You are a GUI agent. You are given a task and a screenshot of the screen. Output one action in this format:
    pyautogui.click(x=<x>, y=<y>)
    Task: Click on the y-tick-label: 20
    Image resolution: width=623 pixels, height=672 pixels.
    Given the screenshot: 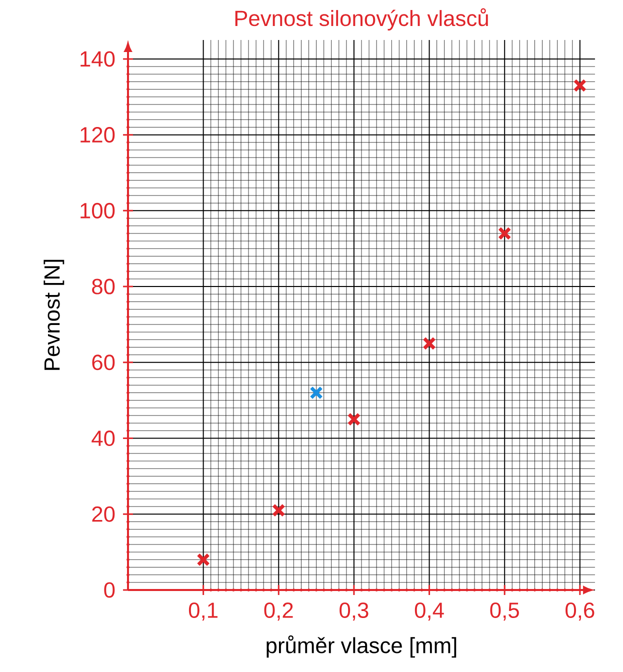 What is the action you would take?
    pyautogui.click(x=103, y=514)
    